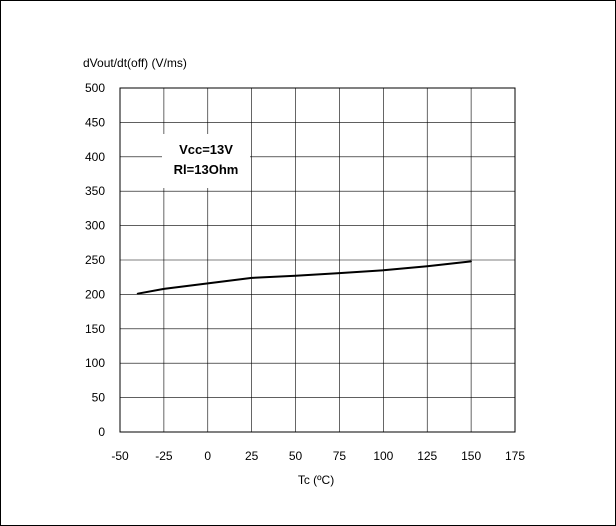 The width and height of the screenshot is (616, 526). What do you see at coordinates (95, 157) in the screenshot?
I see `y-tick-label: 400` at bounding box center [95, 157].